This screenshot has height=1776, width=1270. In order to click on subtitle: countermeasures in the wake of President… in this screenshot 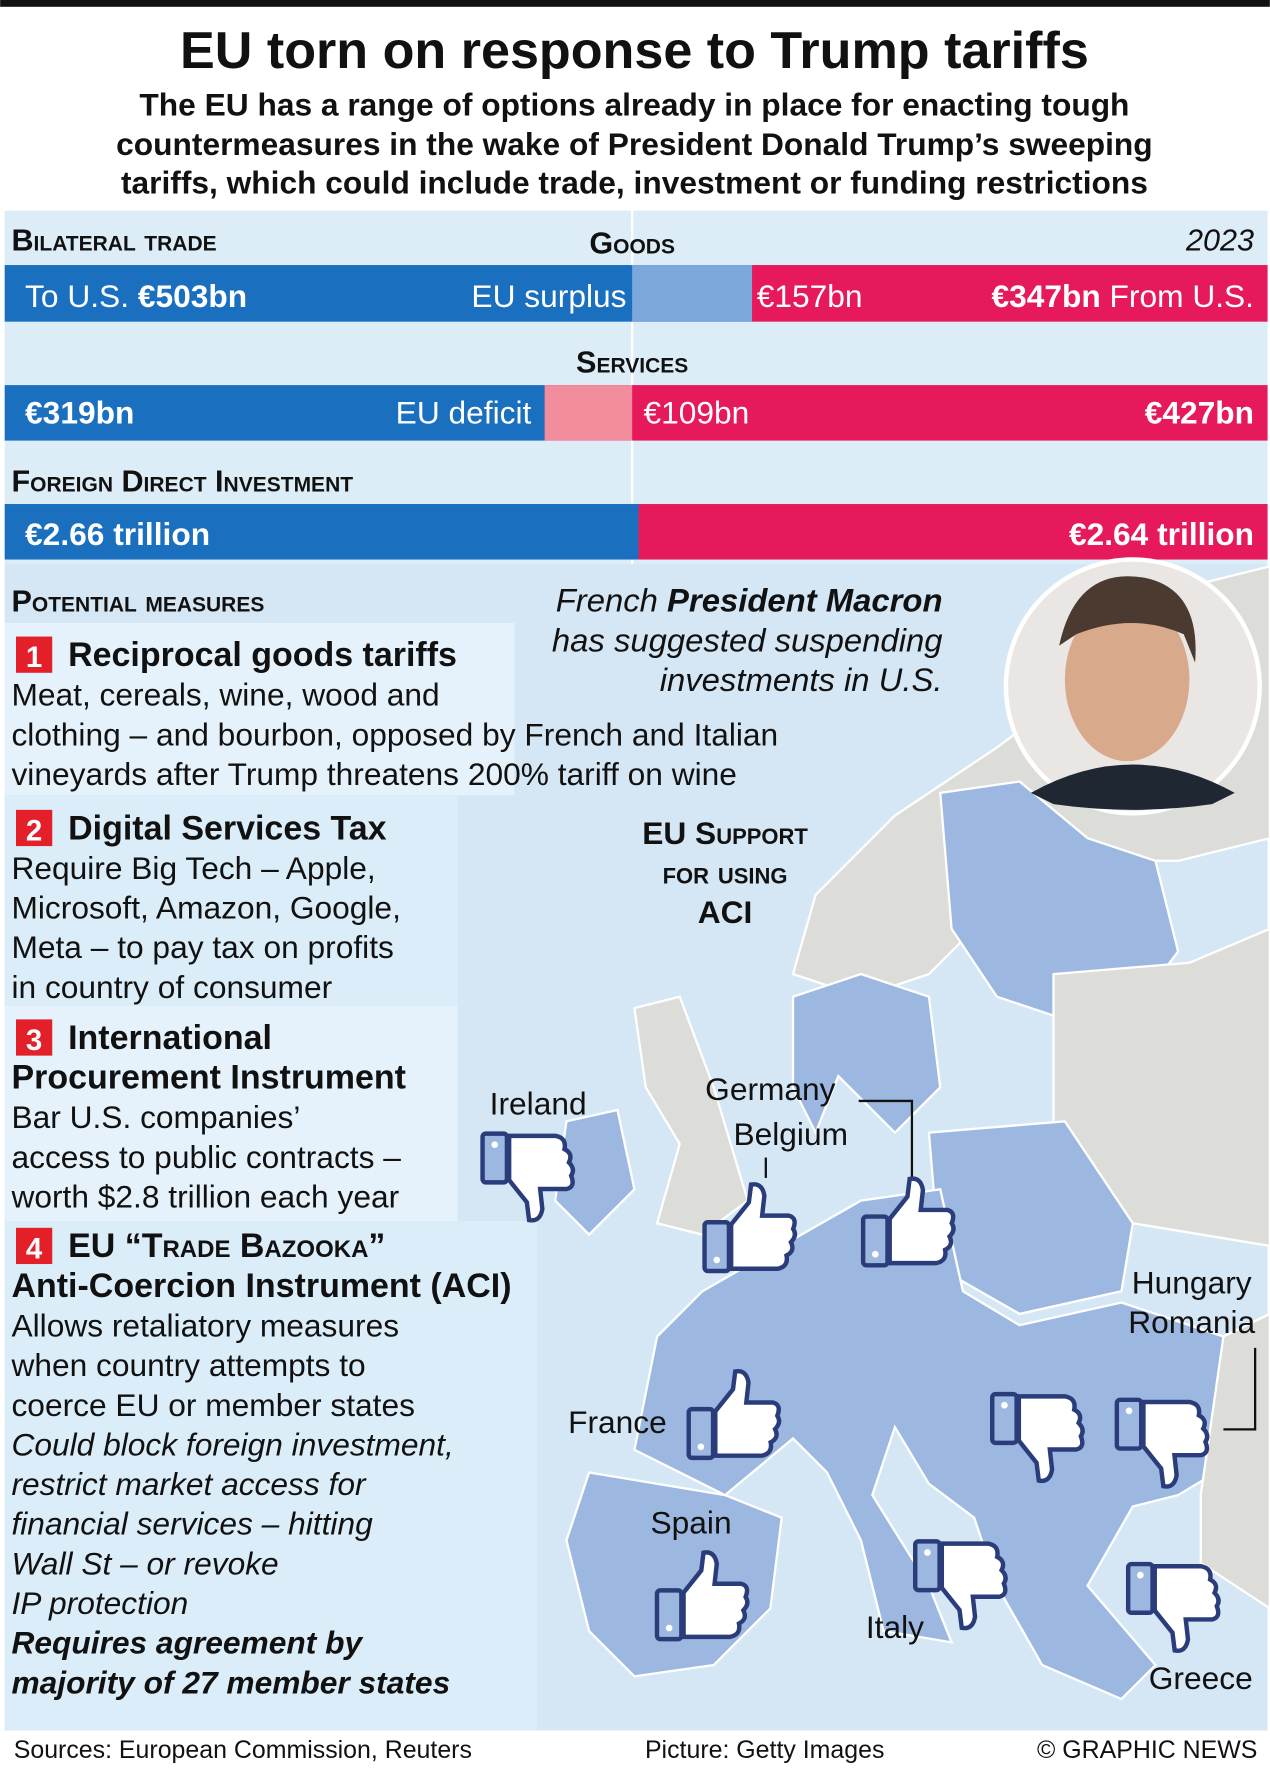, I will do `click(634, 144)`.